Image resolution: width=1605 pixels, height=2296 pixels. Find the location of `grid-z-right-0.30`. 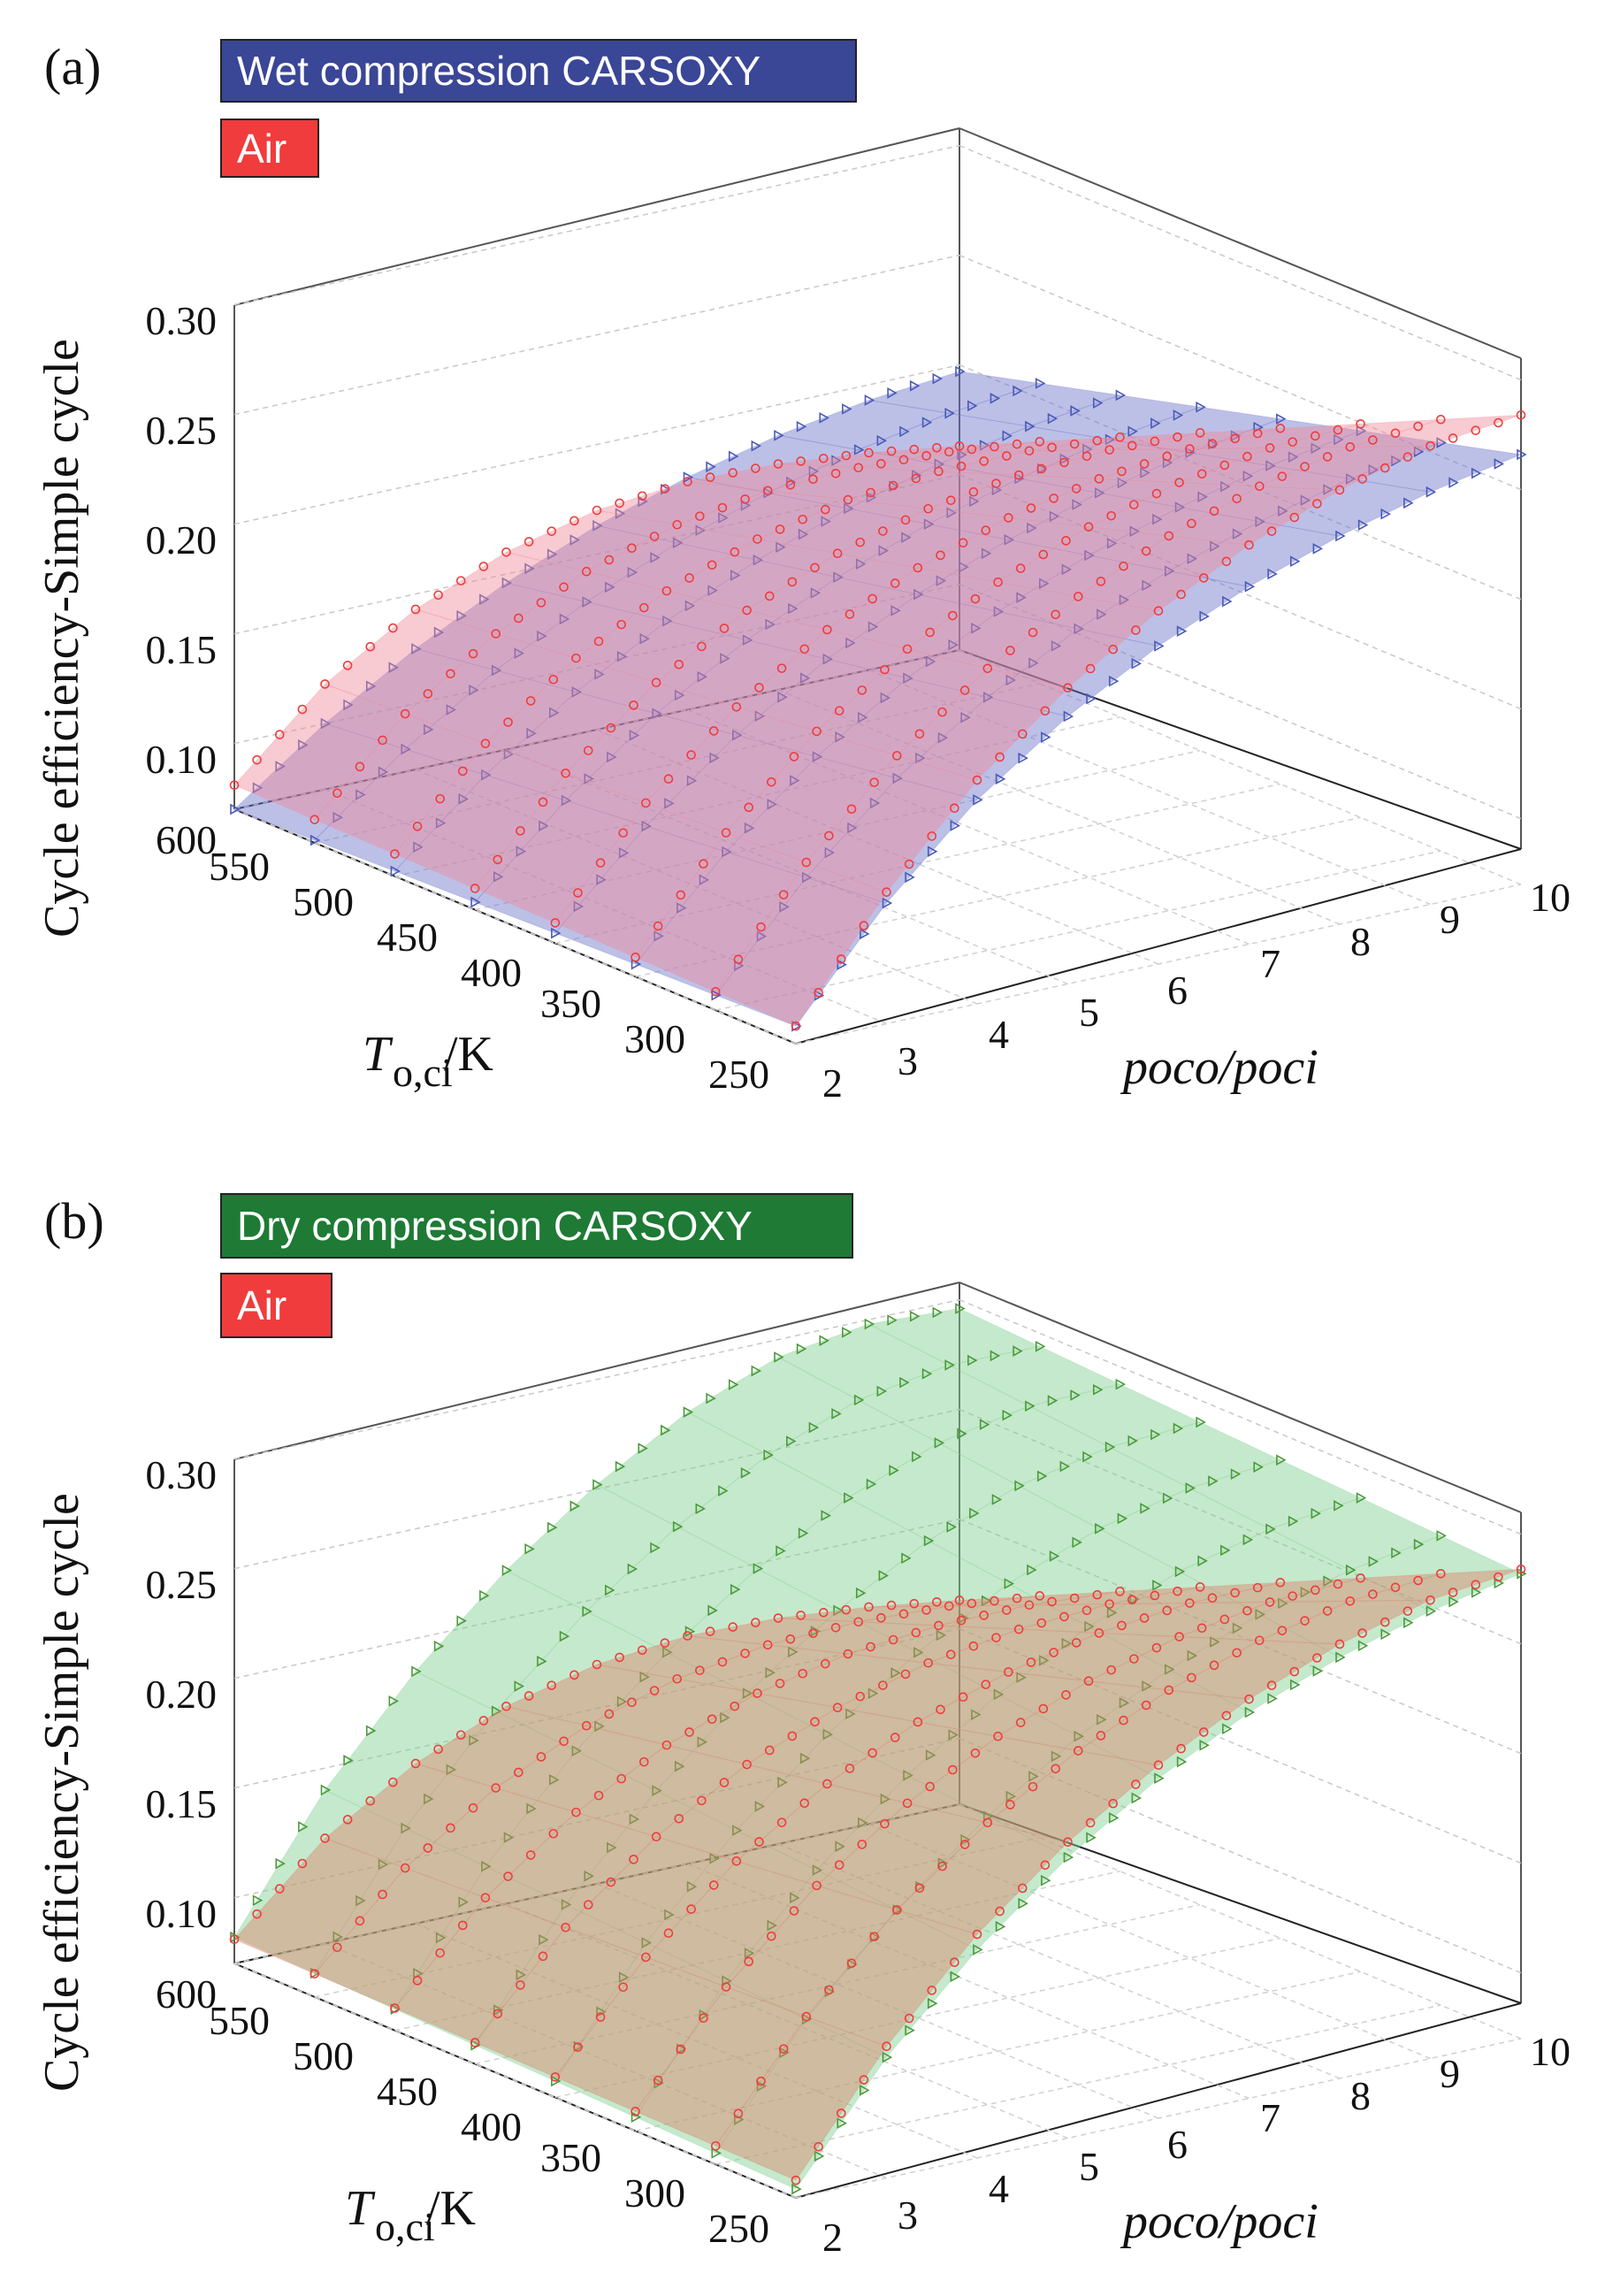

grid-z-right-0.30 is located at coordinates (1241, 1416).